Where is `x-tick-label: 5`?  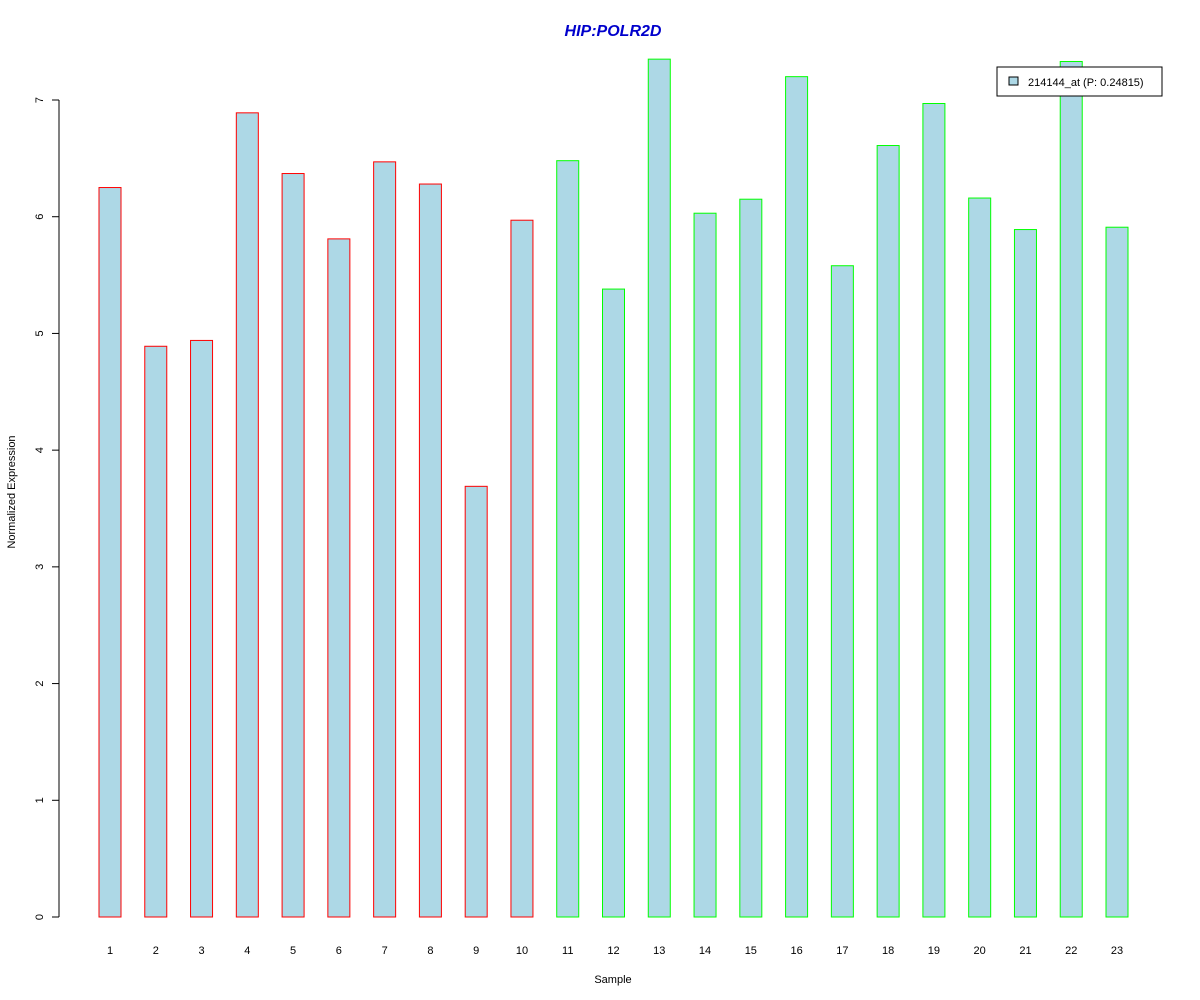 x-tick-label: 5 is located at coordinates (293, 951).